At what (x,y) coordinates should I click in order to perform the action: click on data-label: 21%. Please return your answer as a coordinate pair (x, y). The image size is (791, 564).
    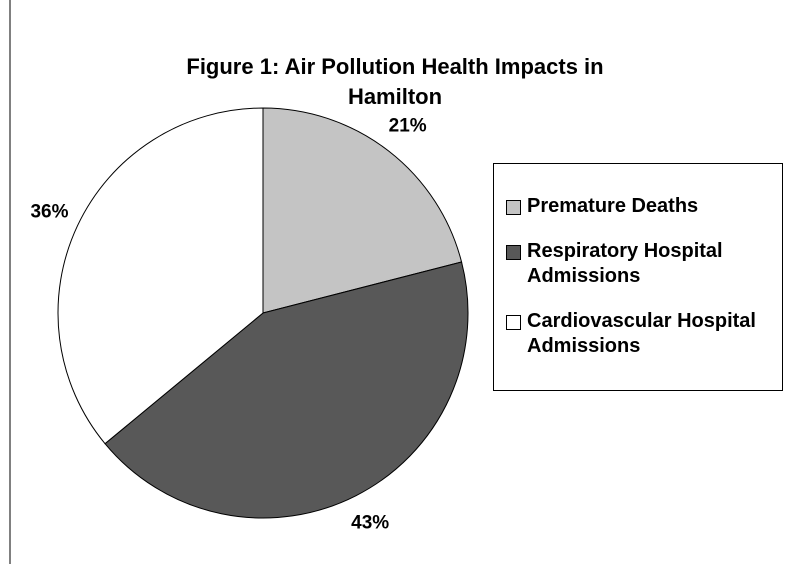
    Looking at the image, I should click on (408, 126).